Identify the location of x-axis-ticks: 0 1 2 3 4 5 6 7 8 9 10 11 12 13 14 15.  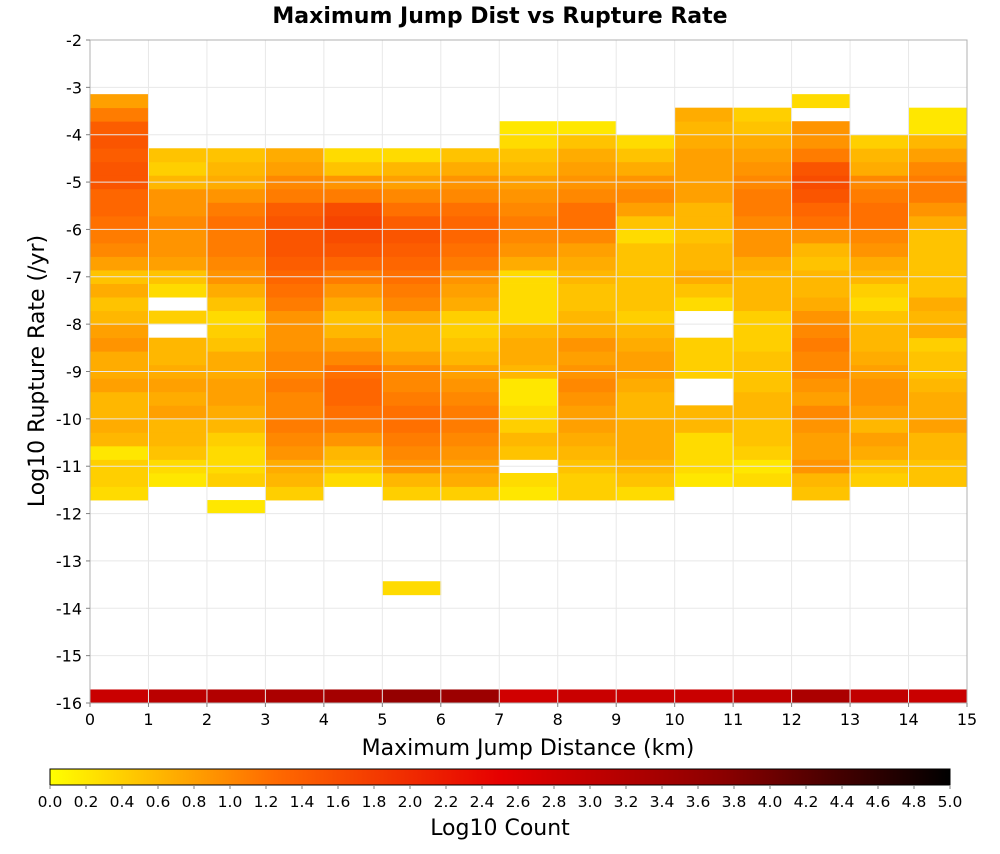
(531, 716).